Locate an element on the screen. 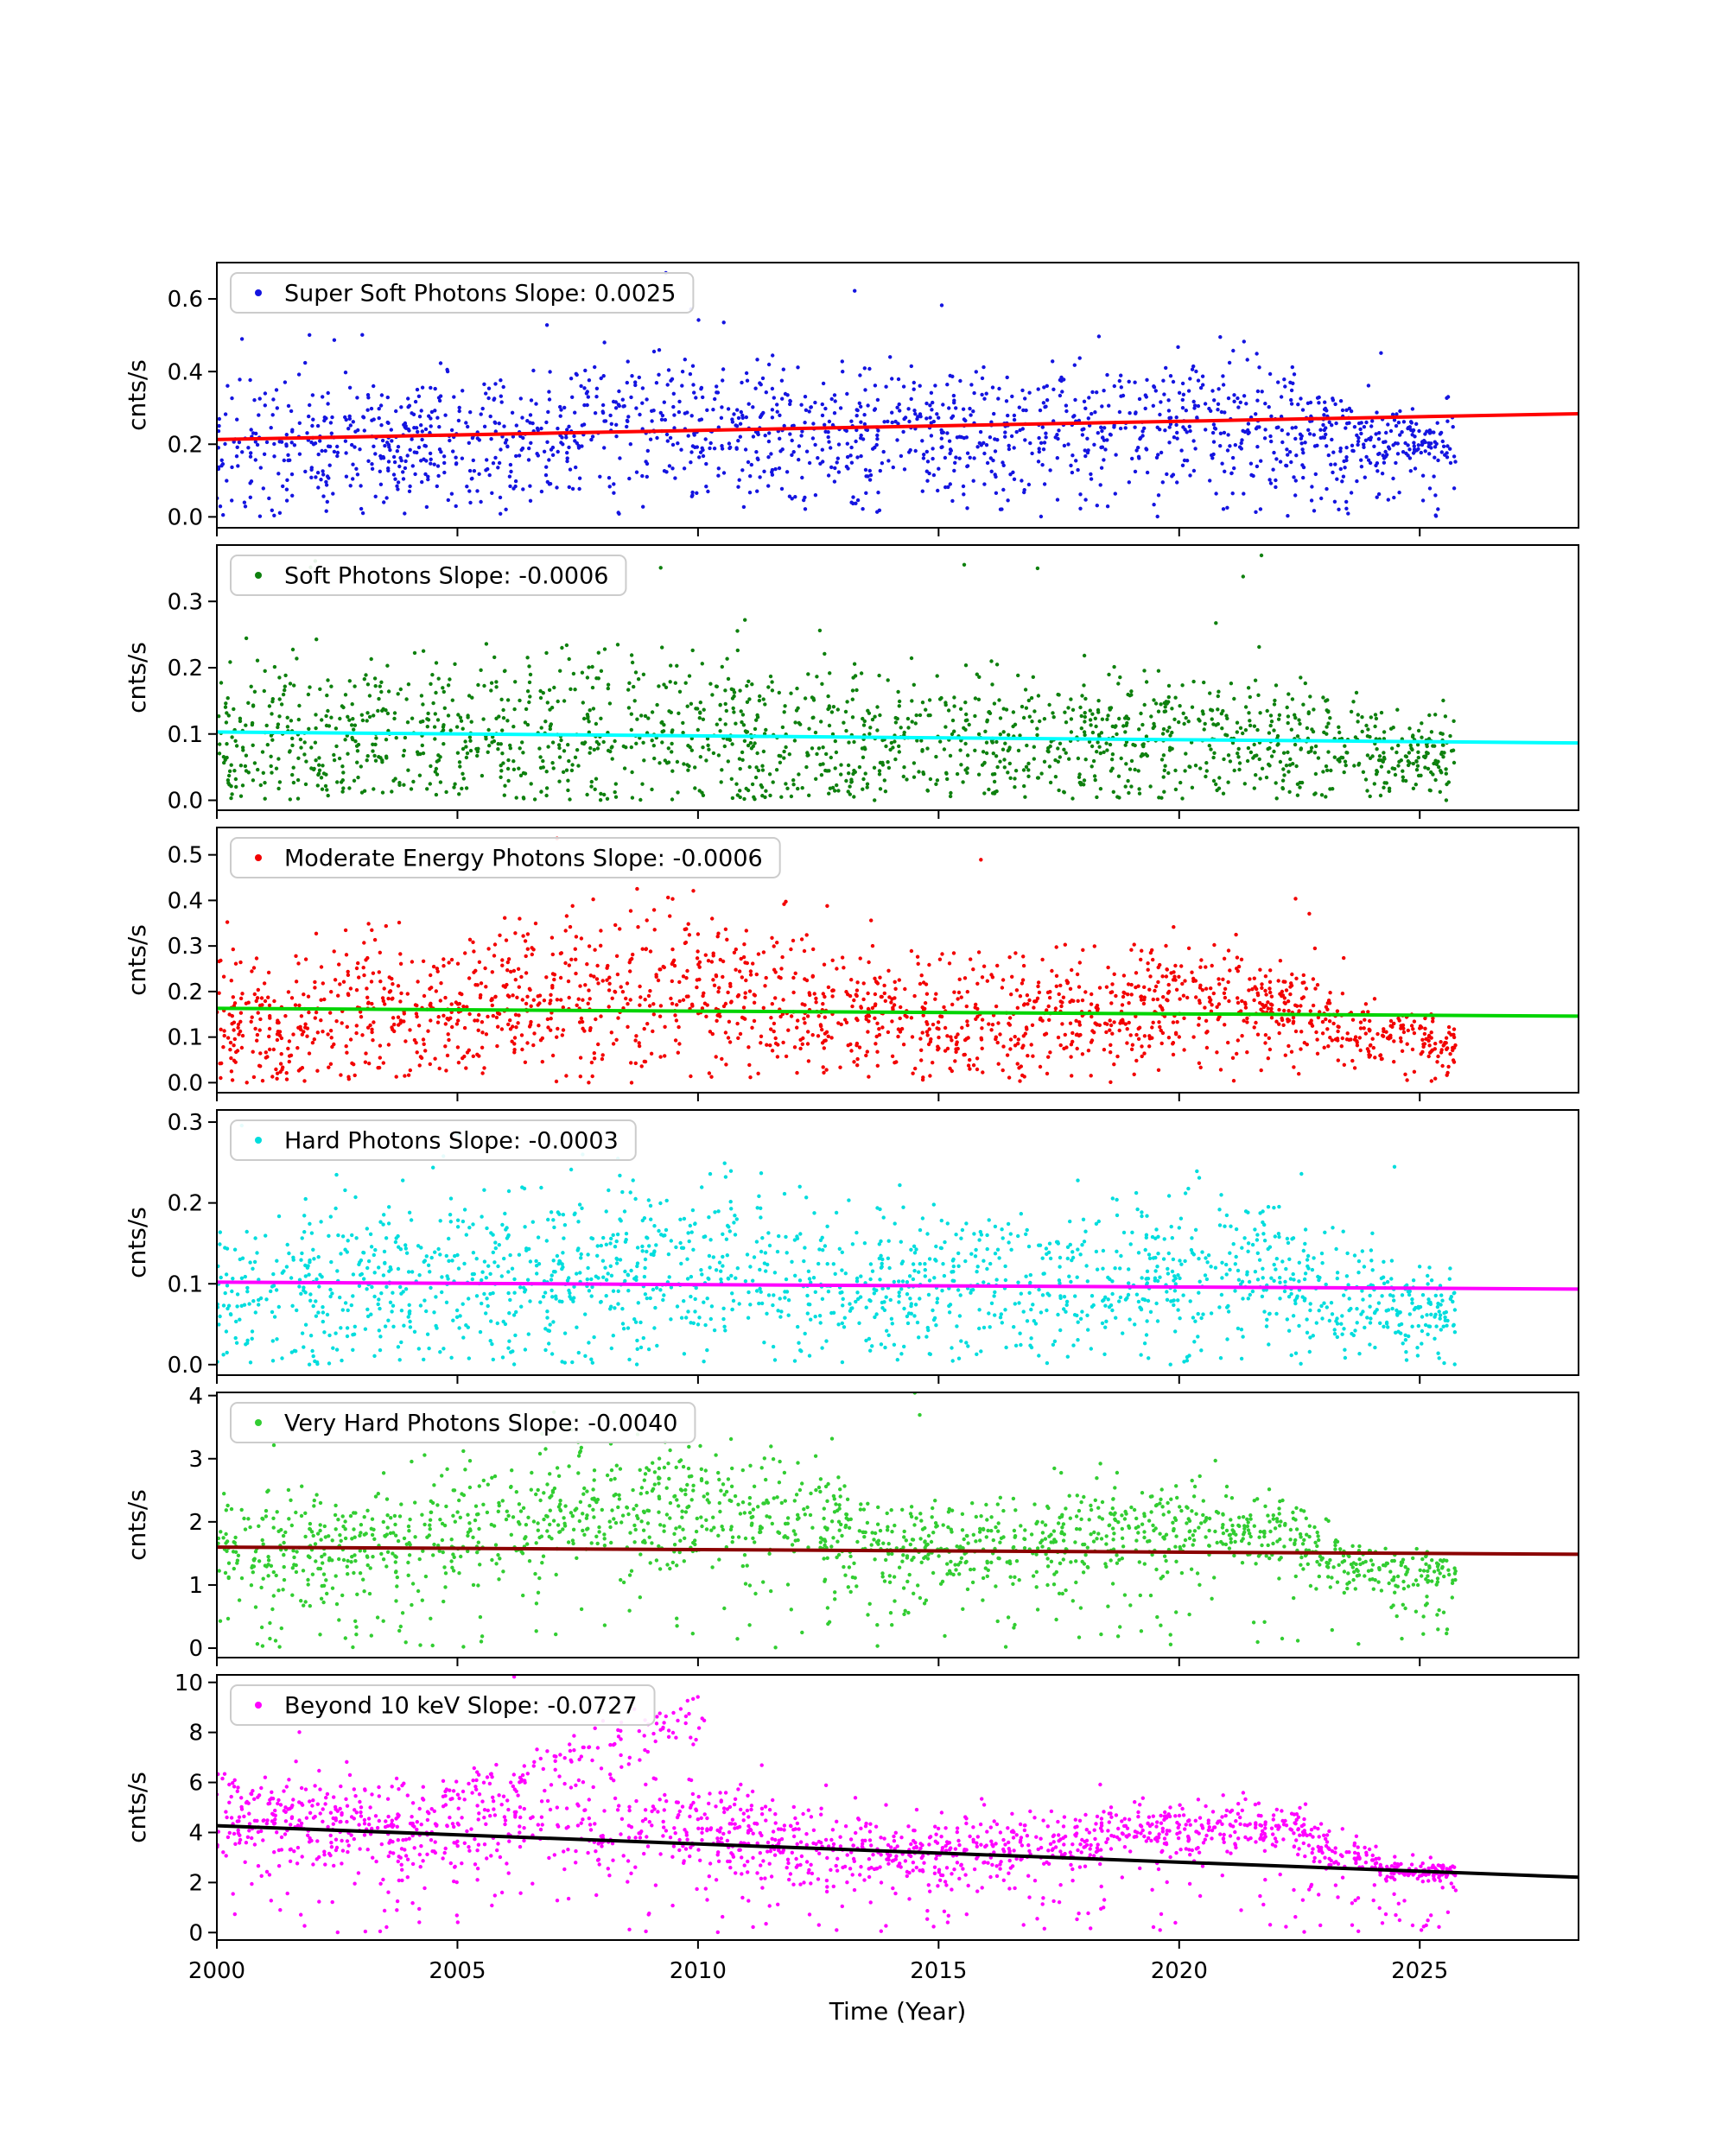 This screenshot has width=1728, height=2156. x-tick-label: 2000 is located at coordinates (217, 1971).